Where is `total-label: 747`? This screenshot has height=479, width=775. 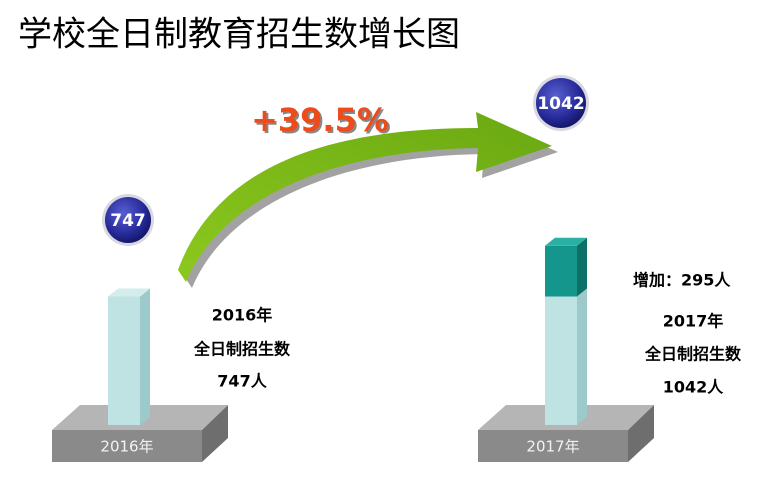 total-label: 747 is located at coordinates (128, 221).